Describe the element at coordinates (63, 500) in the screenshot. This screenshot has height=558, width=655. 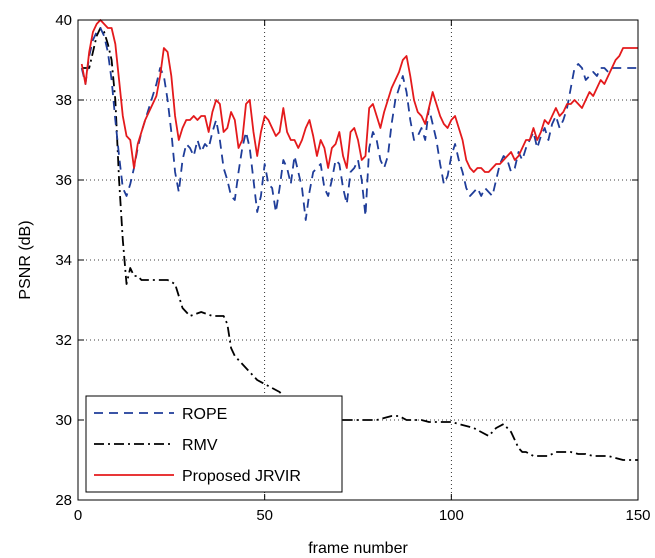
I see `y-tick-label: 28` at that location.